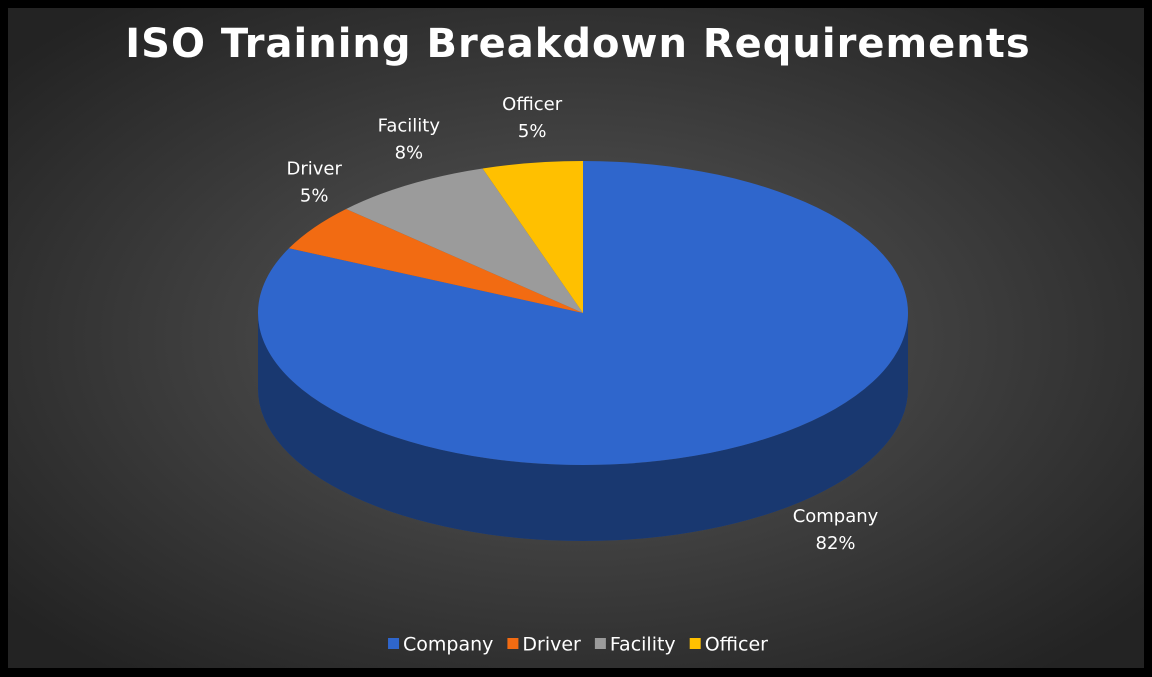 The image size is (1152, 677). What do you see at coordinates (409, 153) in the screenshot?
I see `data-label-value: 8%` at bounding box center [409, 153].